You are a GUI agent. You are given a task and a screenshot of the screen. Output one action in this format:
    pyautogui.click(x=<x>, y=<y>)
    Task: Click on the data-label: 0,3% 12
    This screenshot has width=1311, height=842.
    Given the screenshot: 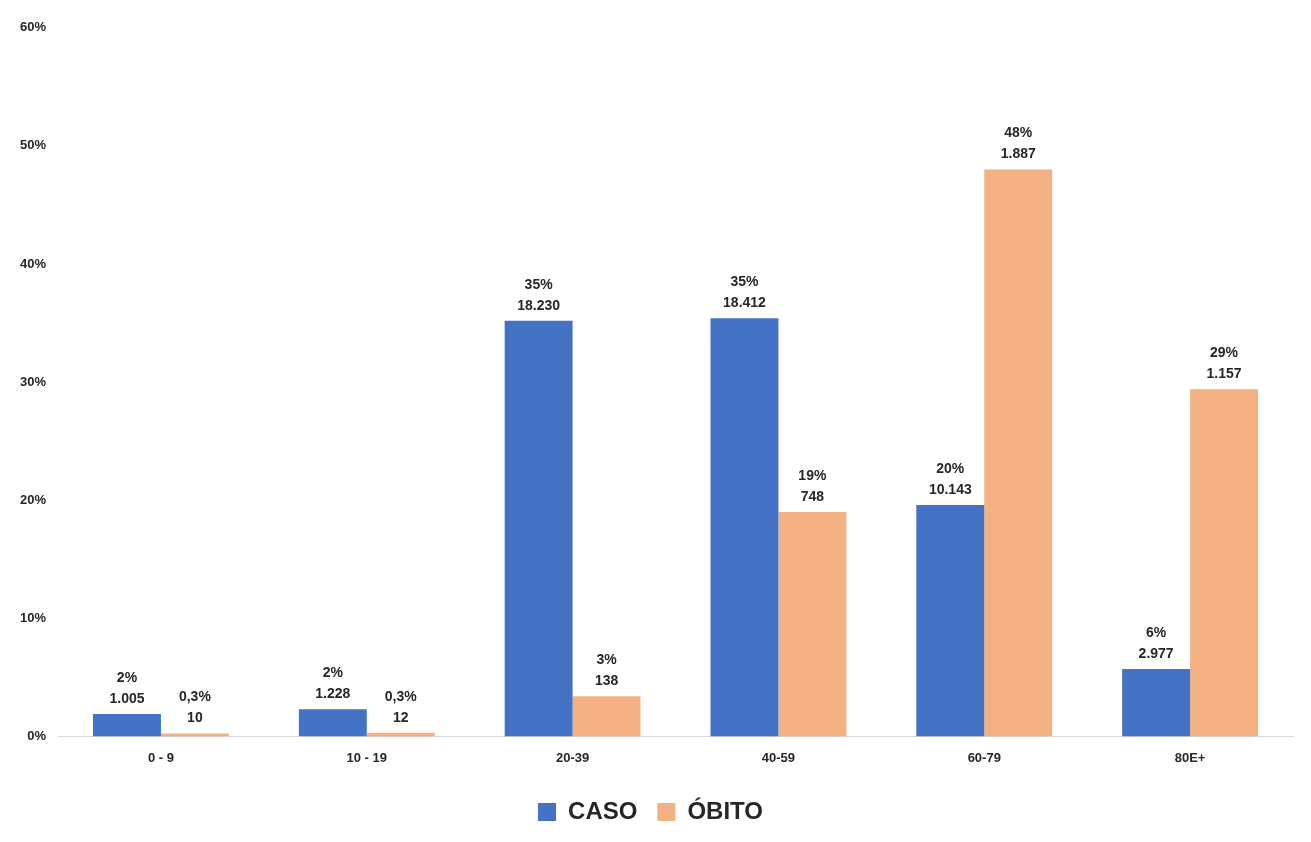 What is the action you would take?
    pyautogui.click(x=401, y=706)
    